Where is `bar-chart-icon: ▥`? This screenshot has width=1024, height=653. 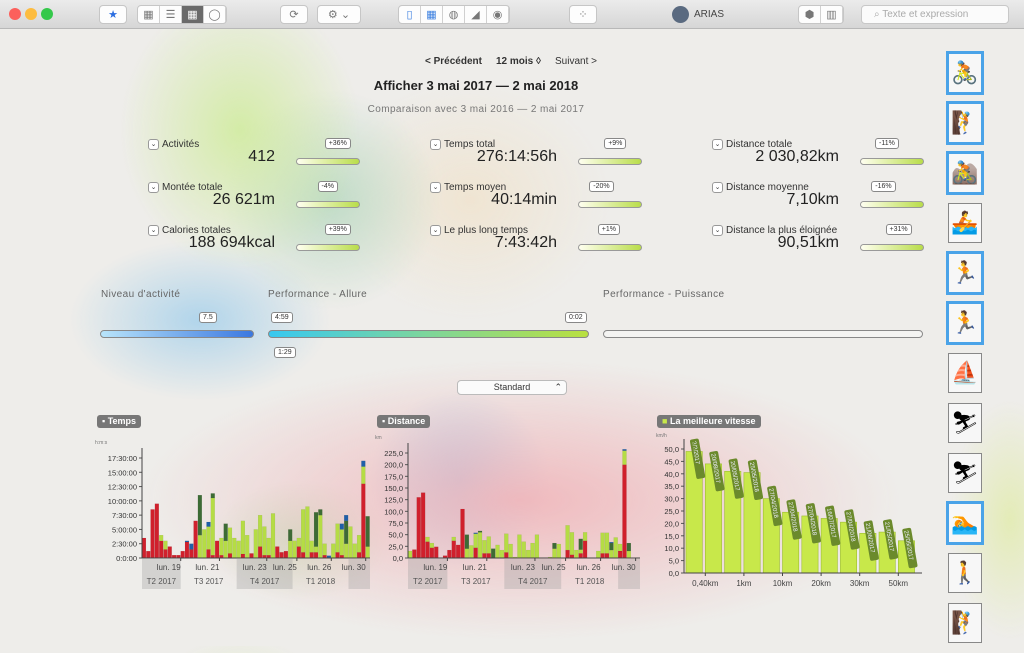 bar-chart-icon: ▥ is located at coordinates (832, 14).